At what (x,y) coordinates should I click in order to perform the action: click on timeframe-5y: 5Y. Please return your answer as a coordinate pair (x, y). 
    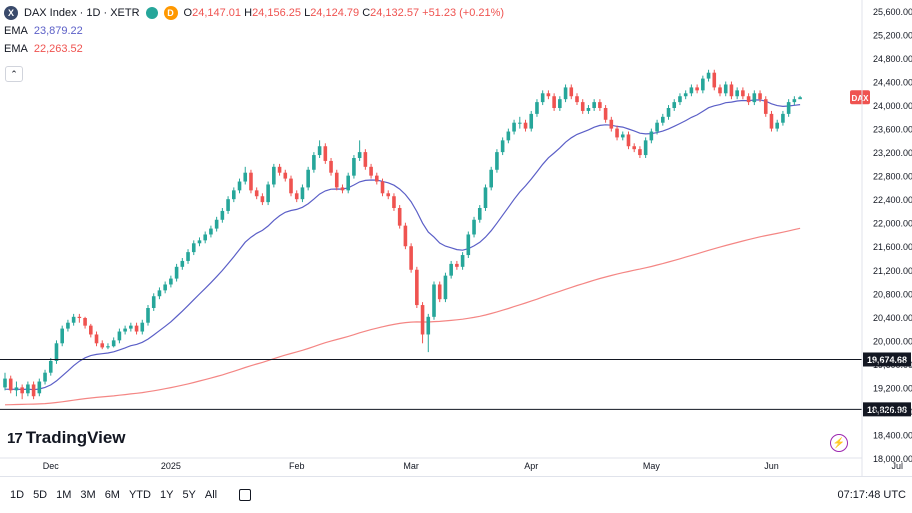
    Looking at the image, I should click on (189, 495).